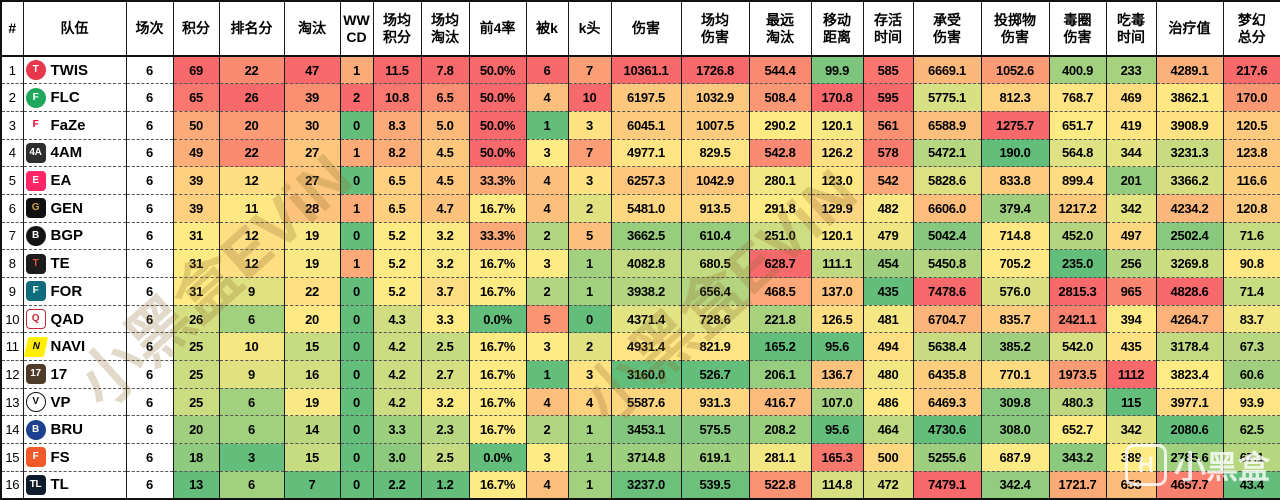 The width and height of the screenshot is (1280, 500). What do you see at coordinates (397, 153) in the screenshot?
I see `cell-avg_points: 8.2` at bounding box center [397, 153].